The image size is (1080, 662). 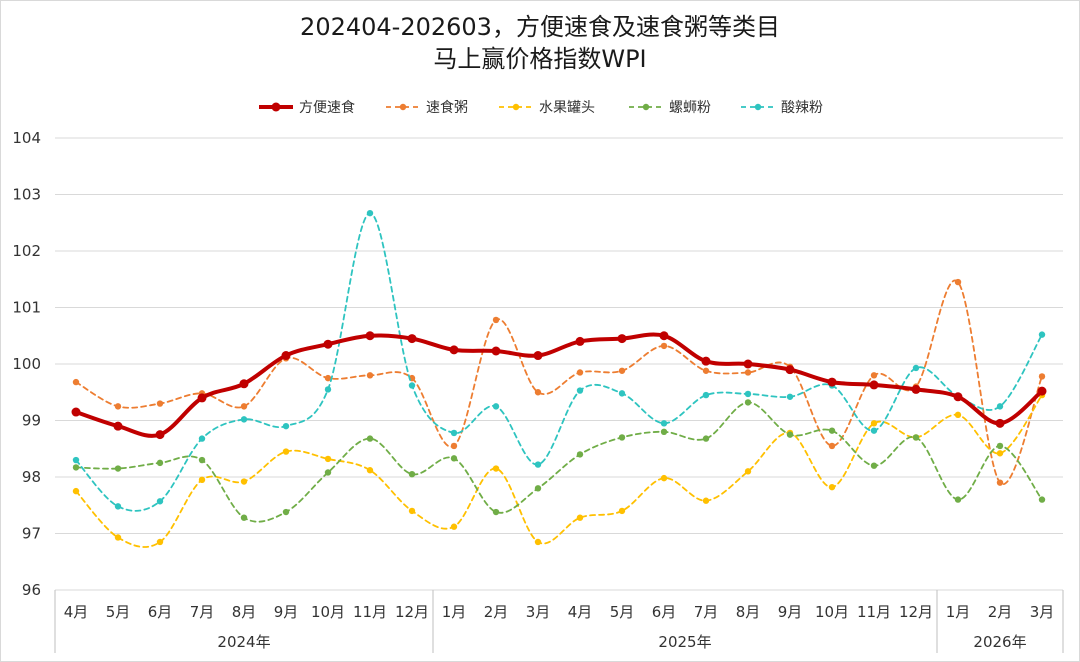 I want to click on x-tick-label: 4月, so click(x=580, y=612).